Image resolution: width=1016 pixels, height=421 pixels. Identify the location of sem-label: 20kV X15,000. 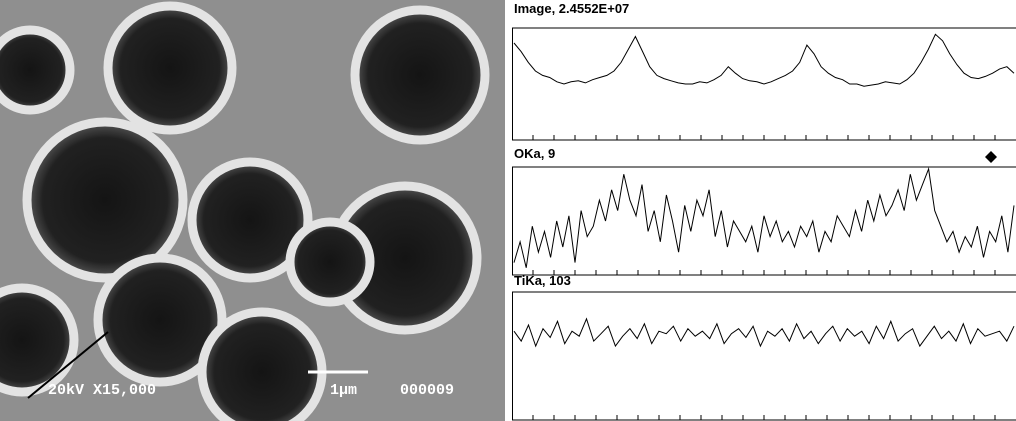
(102, 390).